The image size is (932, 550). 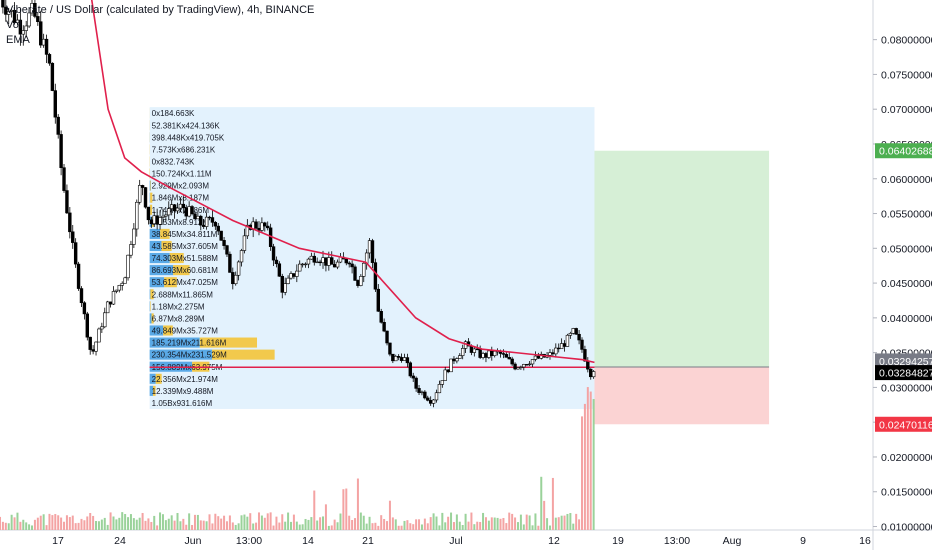 I want to click on volume-profile-label: 9.153Mx8.912M, so click(x=181, y=222).